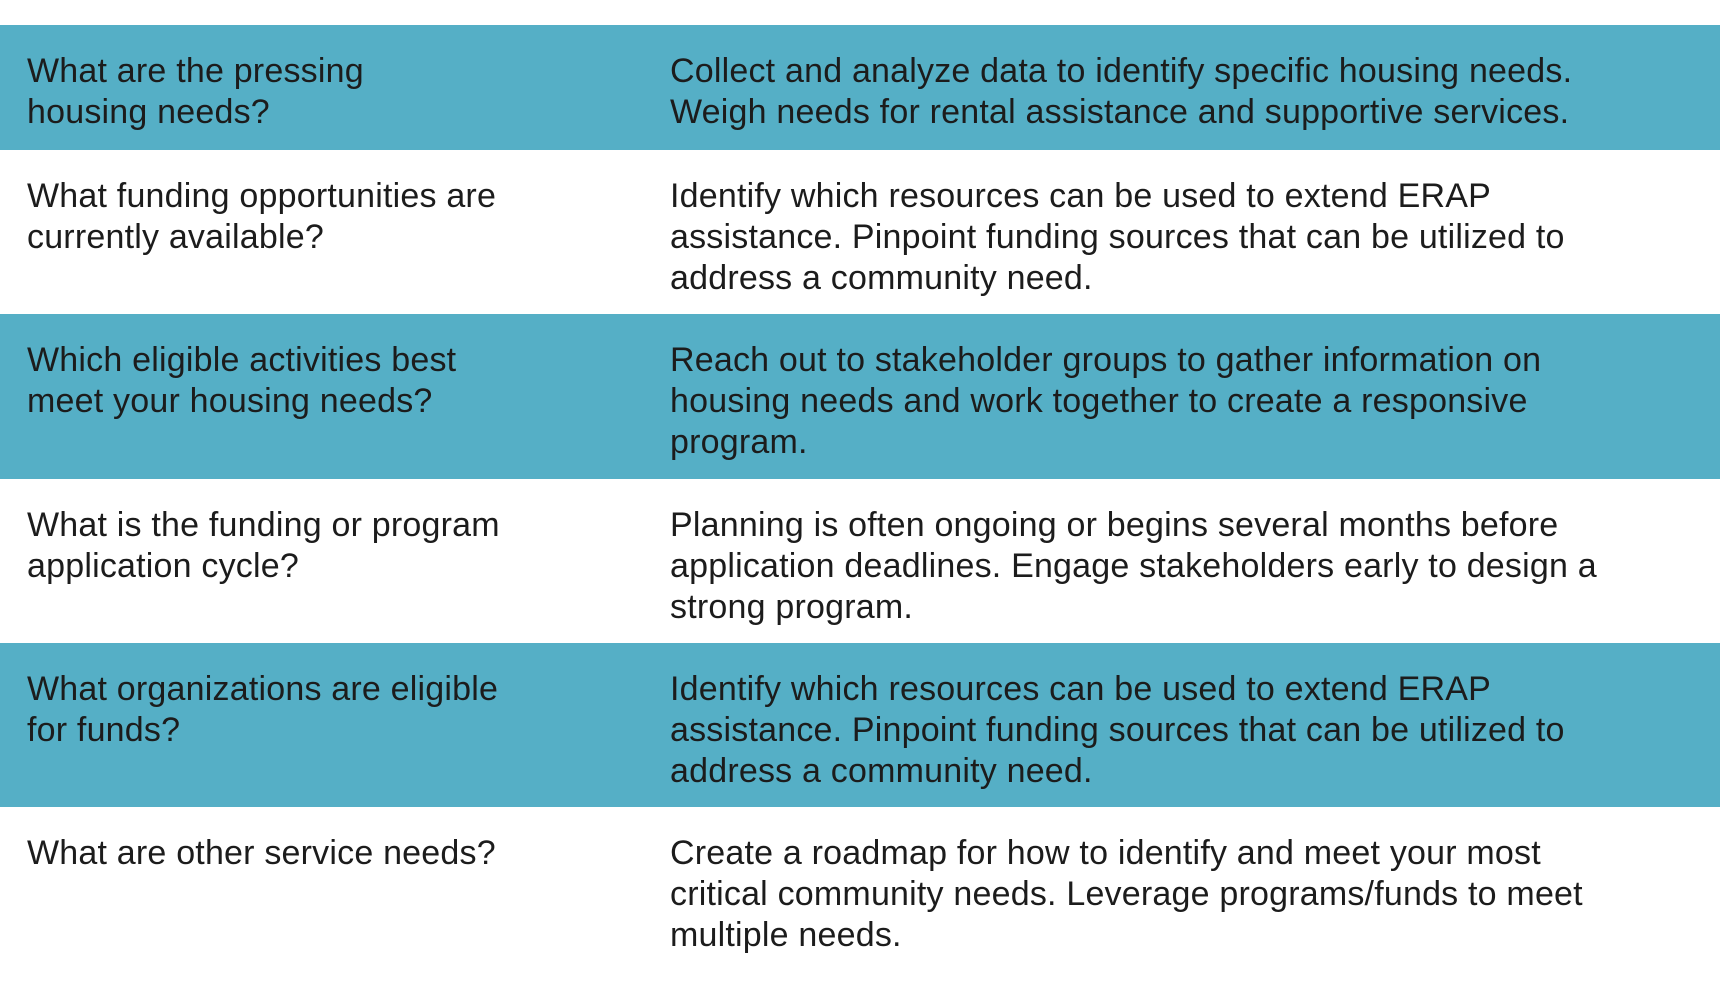  I want to click on question-cell: What are other service needs?, so click(261, 853).